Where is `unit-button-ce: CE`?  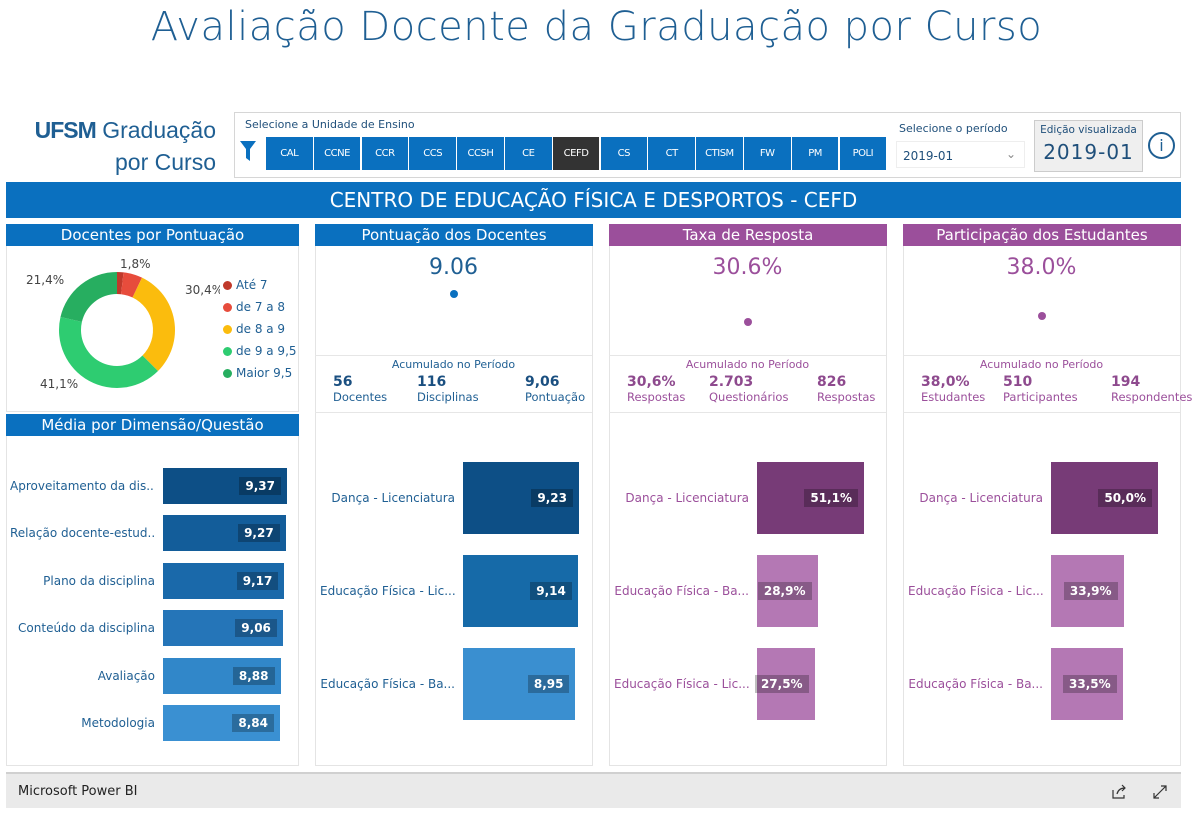 unit-button-ce: CE is located at coordinates (528, 153).